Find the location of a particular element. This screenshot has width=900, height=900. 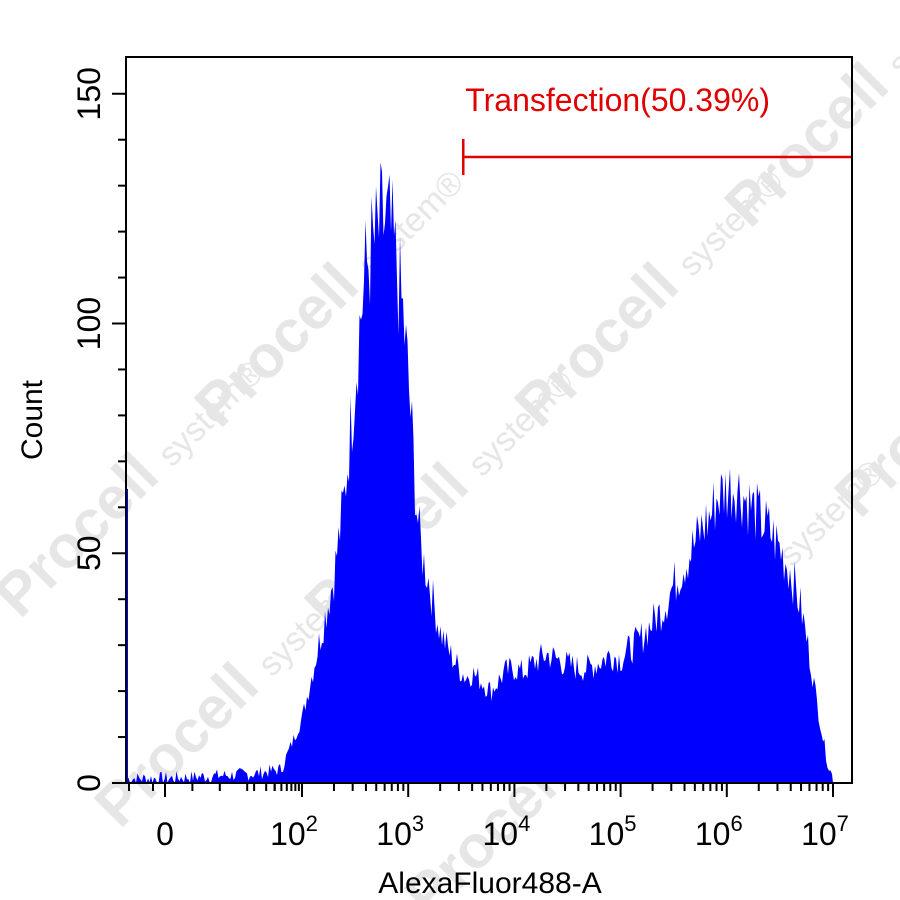

x-axis: 0 10² 10³ 10⁴ 10⁵ 10⁶ 10⁷ is located at coordinates (488, 817).